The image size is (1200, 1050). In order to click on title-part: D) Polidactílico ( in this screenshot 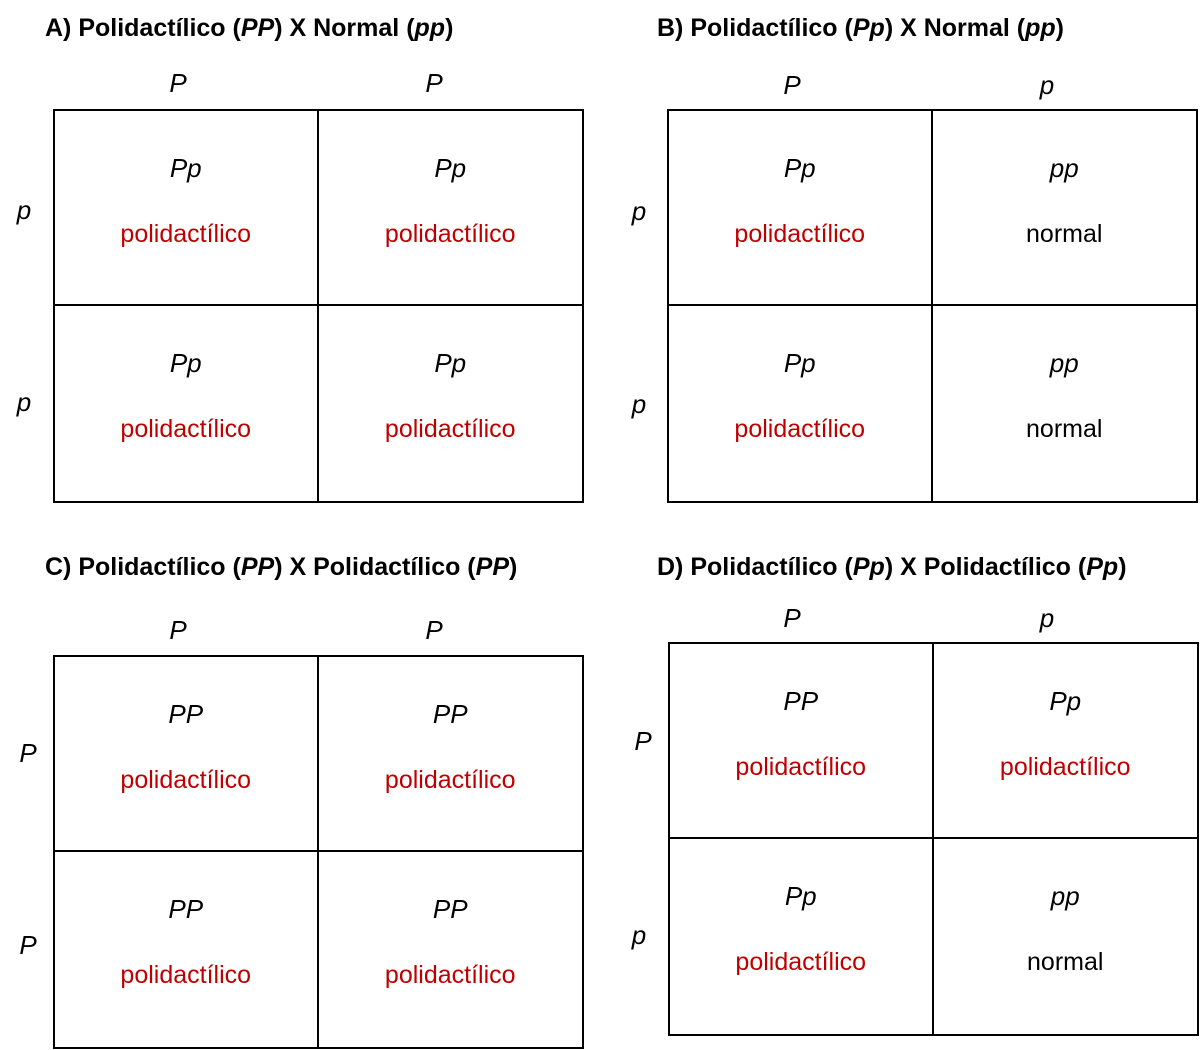, I will do `click(755, 567)`.